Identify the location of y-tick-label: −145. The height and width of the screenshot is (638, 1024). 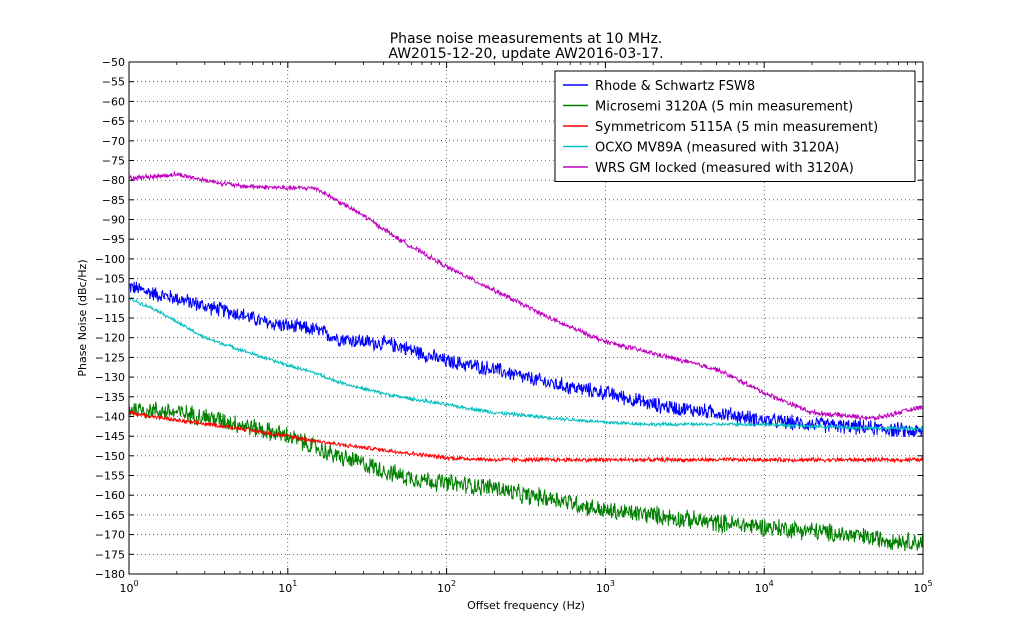
(110, 436).